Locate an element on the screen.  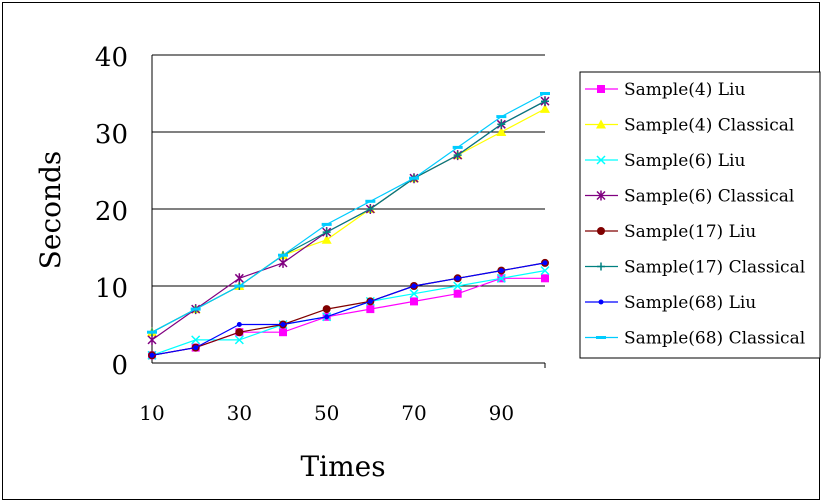
y-tick-label: 0 is located at coordinates (119, 366).